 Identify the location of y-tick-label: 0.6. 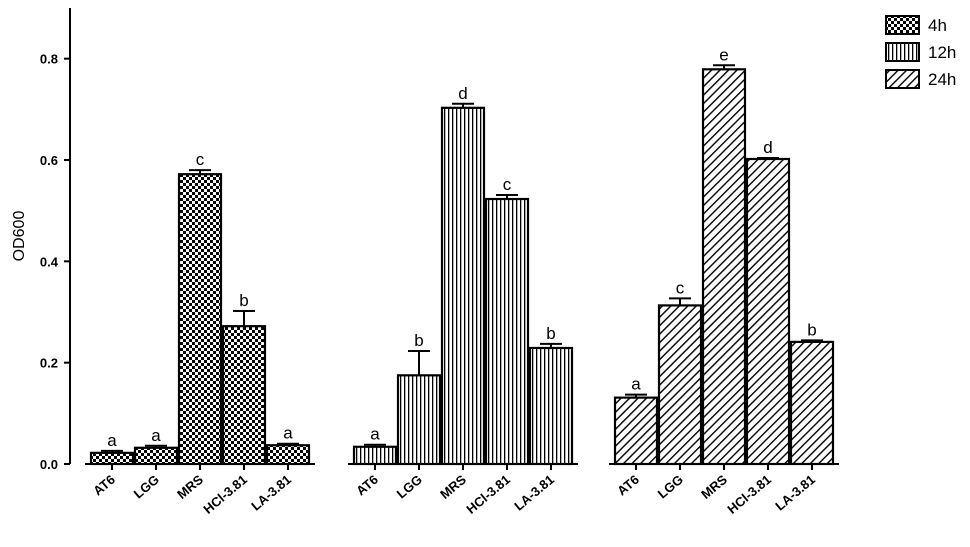
(49, 160).